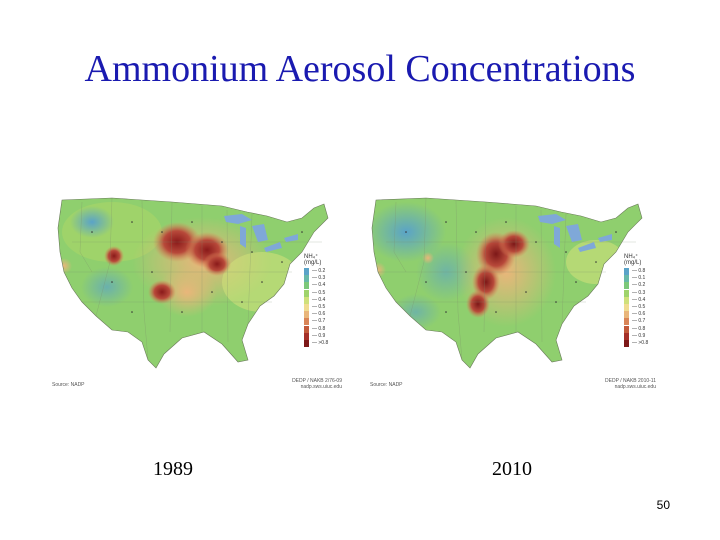 The width and height of the screenshot is (720, 540). Describe the element at coordinates (261, 233) in the screenshot. I see `great-lakes-1989` at that location.